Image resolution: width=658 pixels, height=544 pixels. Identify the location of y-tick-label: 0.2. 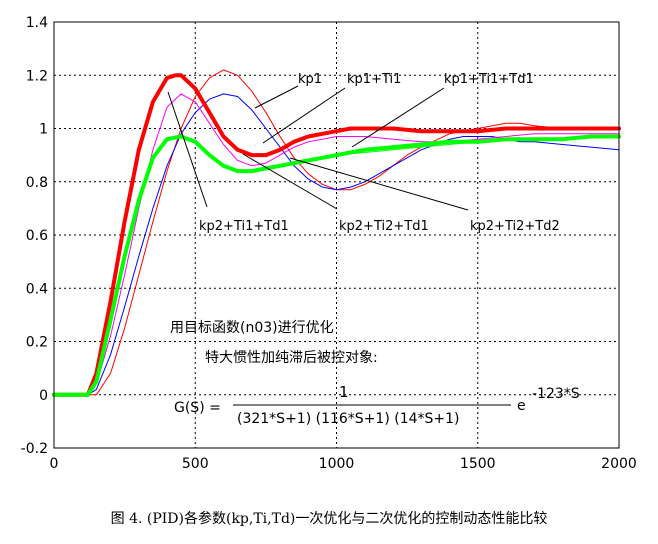
(37, 343).